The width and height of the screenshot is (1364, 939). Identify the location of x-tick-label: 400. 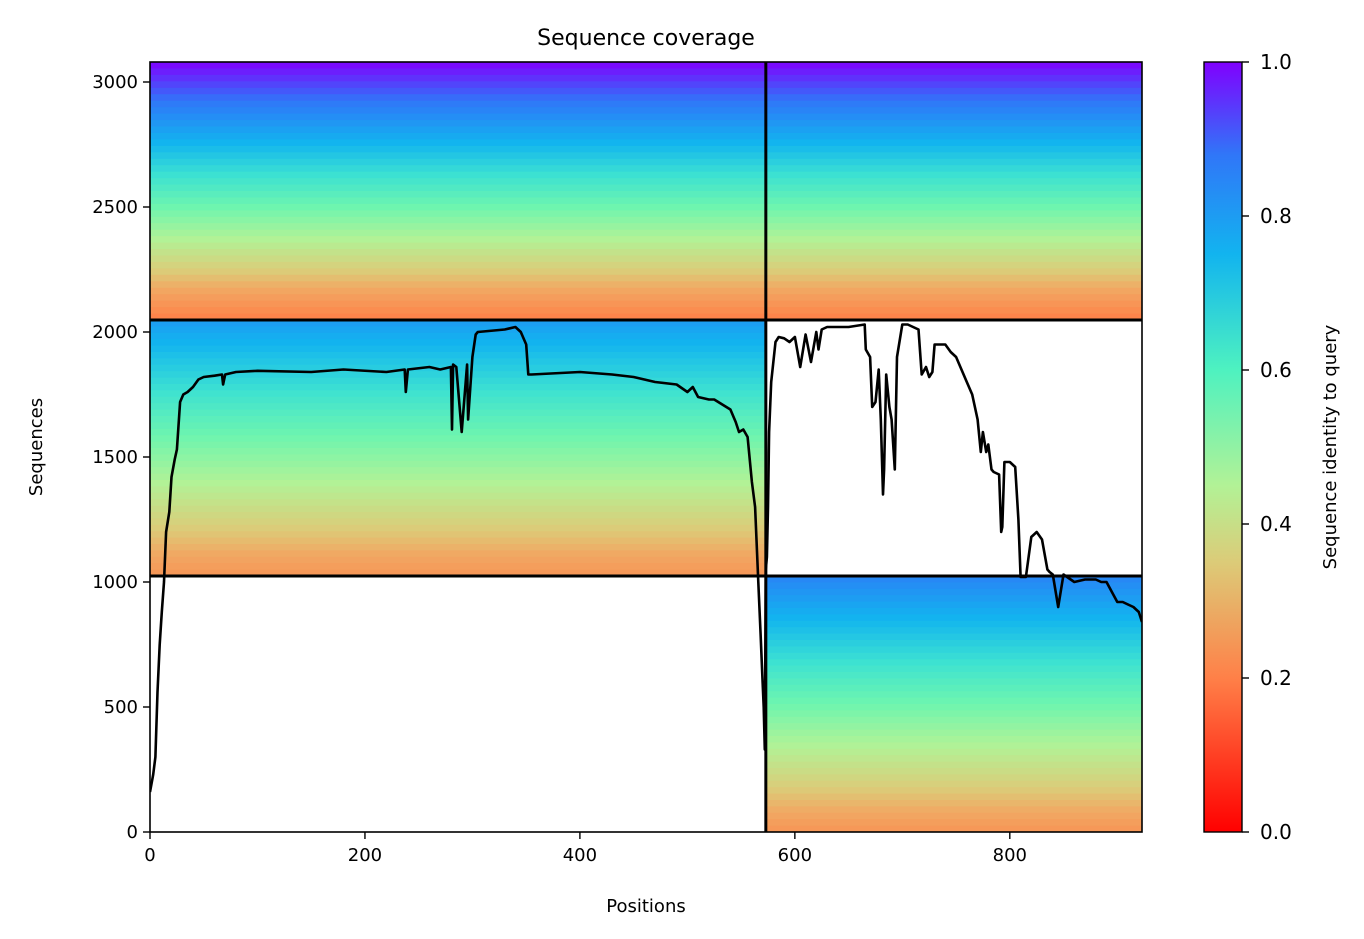
(580, 855).